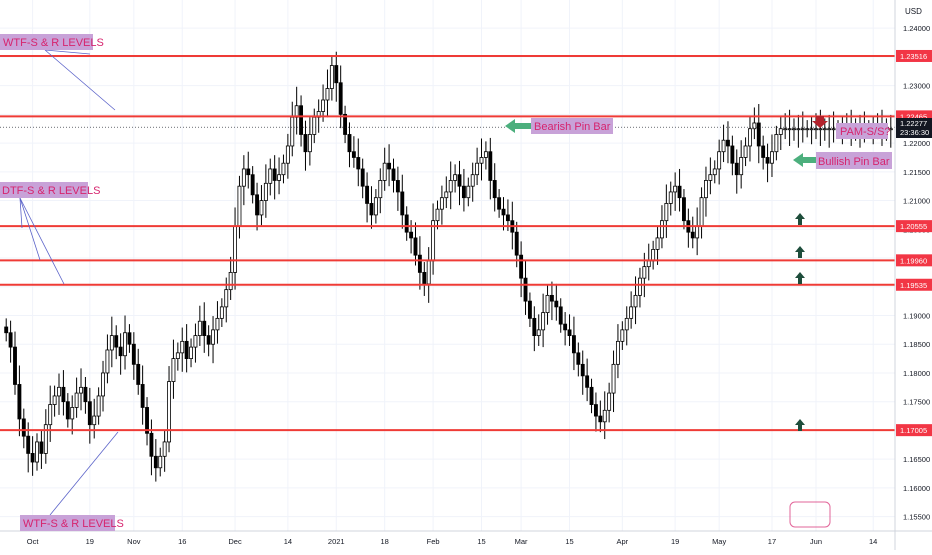 This screenshot has width=932, height=555. What do you see at coordinates (916, 402) in the screenshot?
I see `price-tick-label: 1.17500` at bounding box center [916, 402].